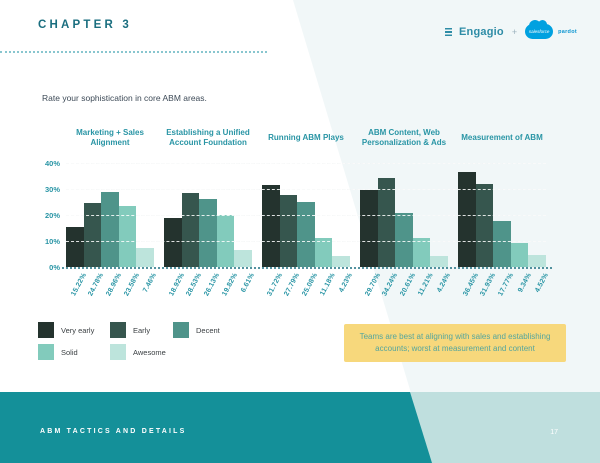  I want to click on bar-cell: 31.93%, so click(486, 230).